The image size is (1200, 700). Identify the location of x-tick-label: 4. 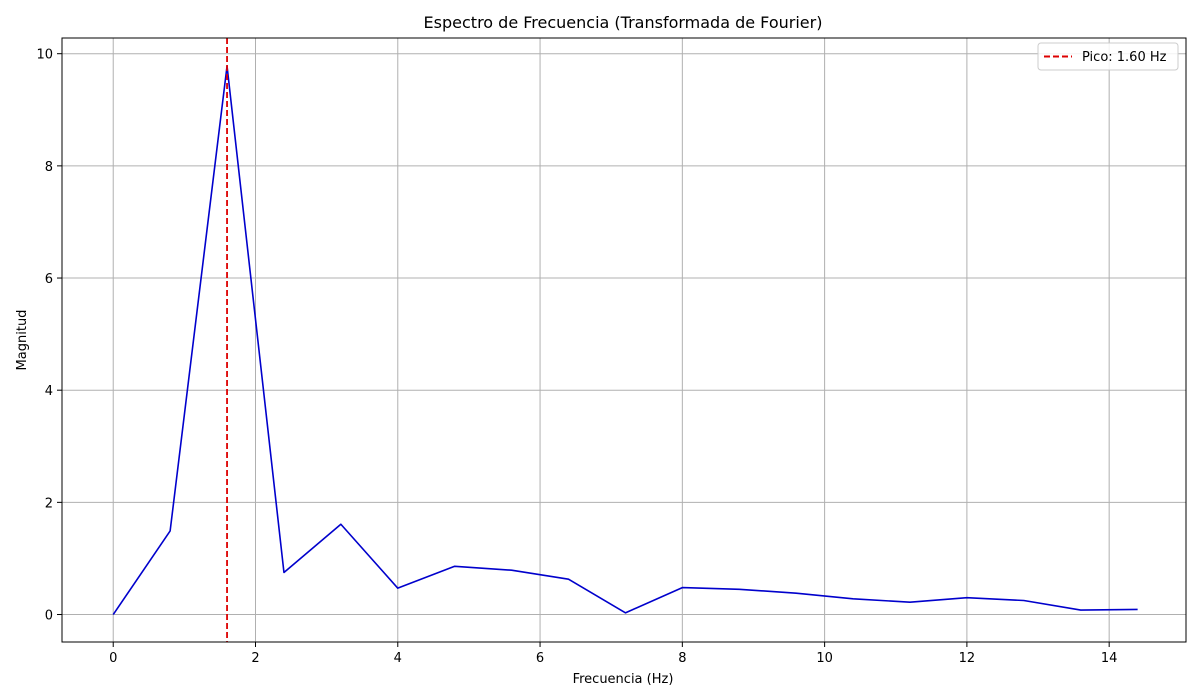
(398, 658).